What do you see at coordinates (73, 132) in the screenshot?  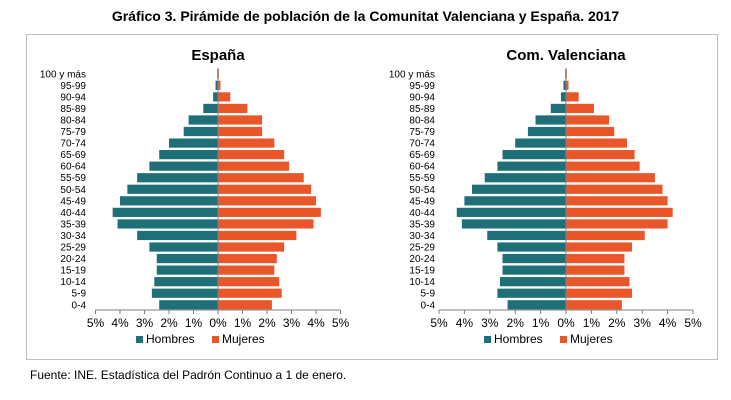 I see `category-label: 75-79` at bounding box center [73, 132].